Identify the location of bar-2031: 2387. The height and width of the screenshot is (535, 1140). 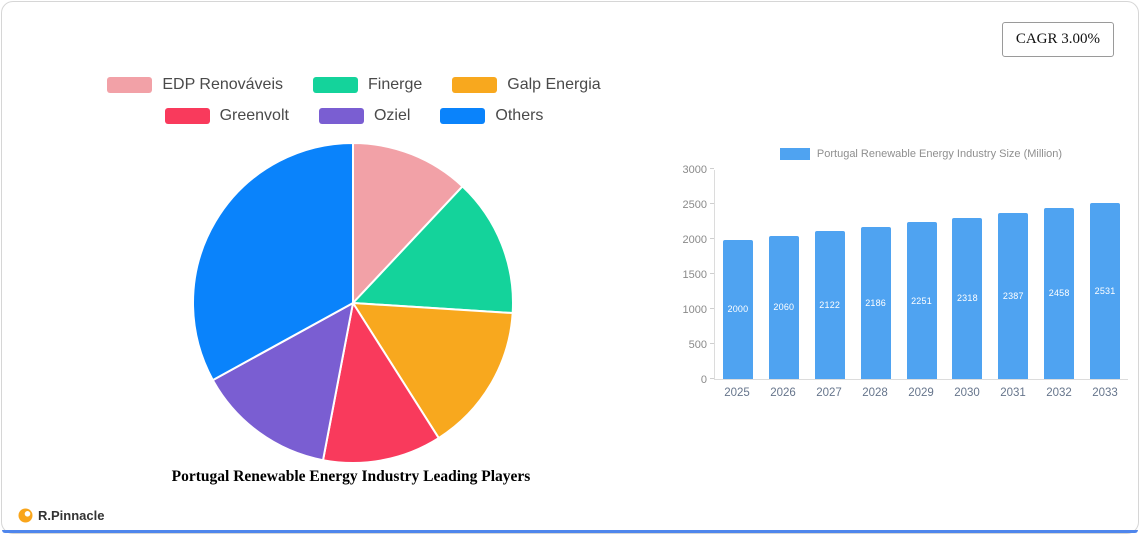
(1013, 295).